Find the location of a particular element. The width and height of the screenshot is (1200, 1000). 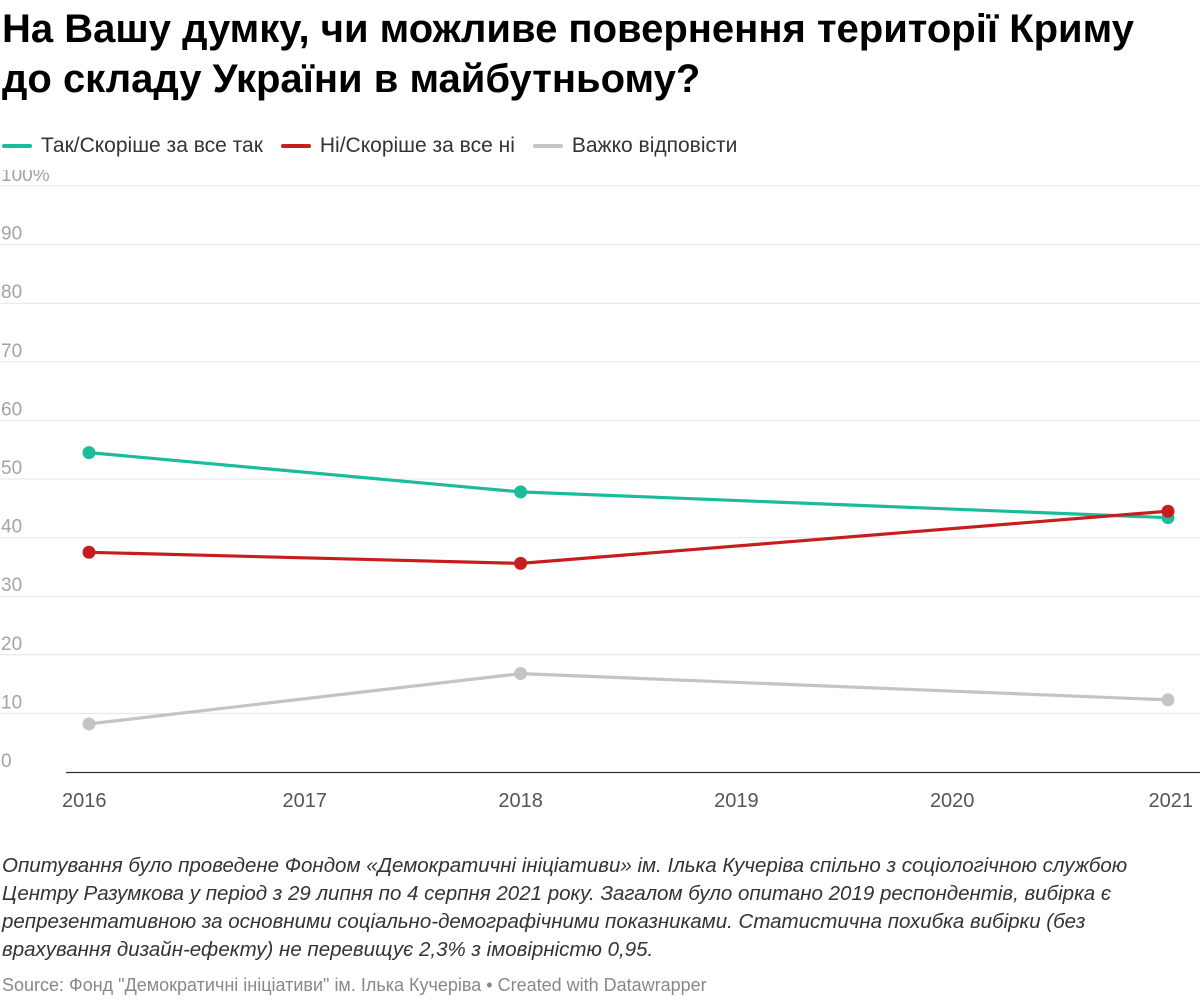

y-tick-label: 40 is located at coordinates (11, 527).